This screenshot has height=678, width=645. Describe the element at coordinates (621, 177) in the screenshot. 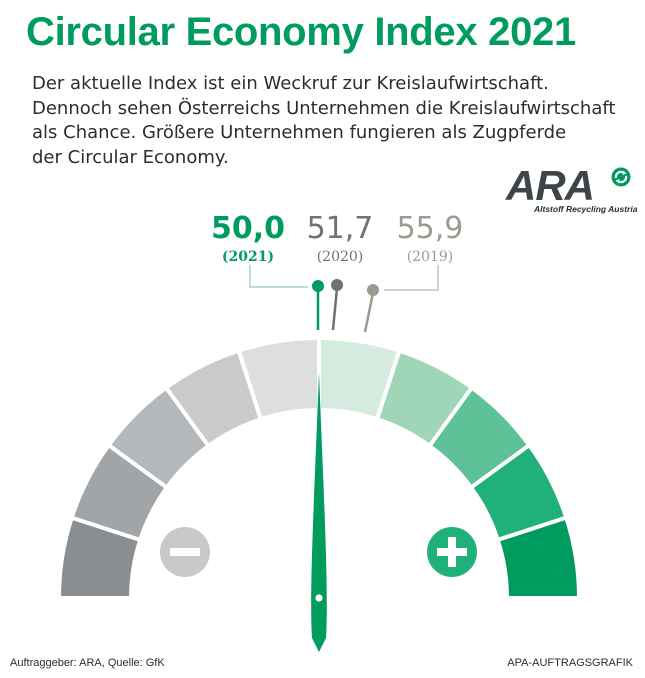

I see `recycling-arrows-icon` at that location.